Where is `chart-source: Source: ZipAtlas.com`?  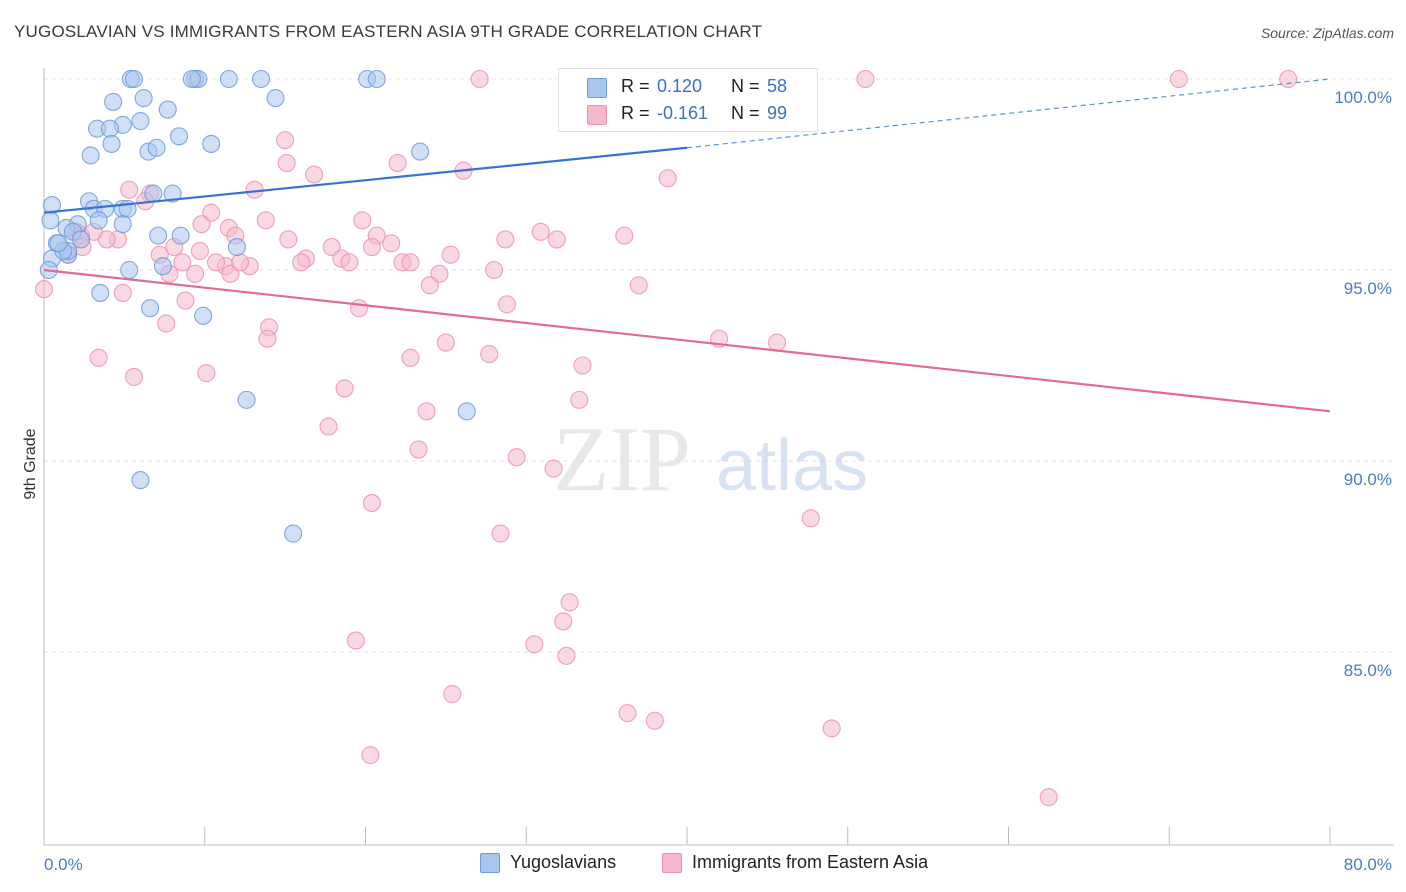
chart-source: Source: ZipAtlas.com is located at coordinates (1327, 33).